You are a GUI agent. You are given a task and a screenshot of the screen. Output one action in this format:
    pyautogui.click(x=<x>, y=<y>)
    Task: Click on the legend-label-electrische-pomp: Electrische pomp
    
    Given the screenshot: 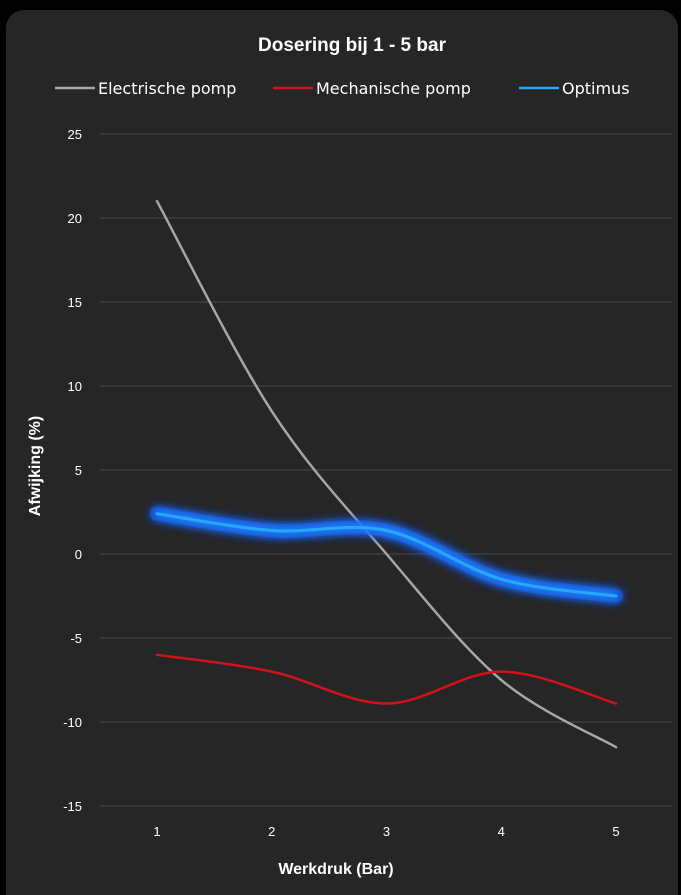 What is the action you would take?
    pyautogui.click(x=167, y=88)
    